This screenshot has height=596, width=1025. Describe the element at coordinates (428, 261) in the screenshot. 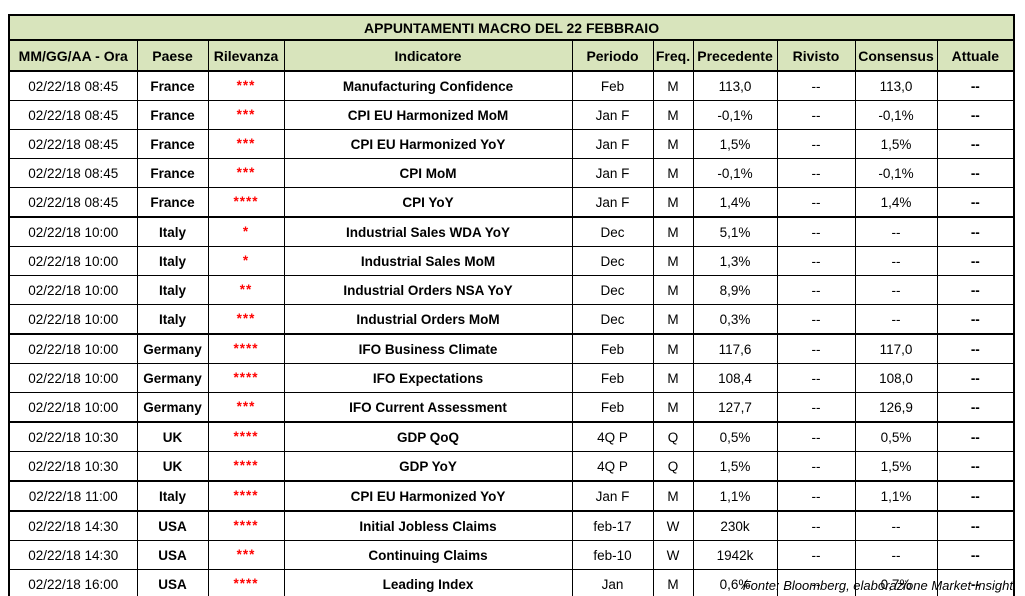

I see `cell-indicator: Industrial Sales MoM` at that location.